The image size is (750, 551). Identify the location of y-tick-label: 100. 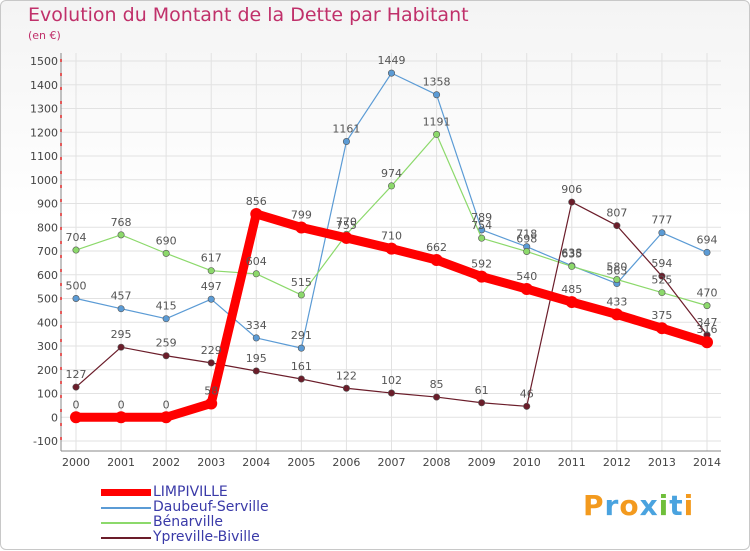
(47, 394).